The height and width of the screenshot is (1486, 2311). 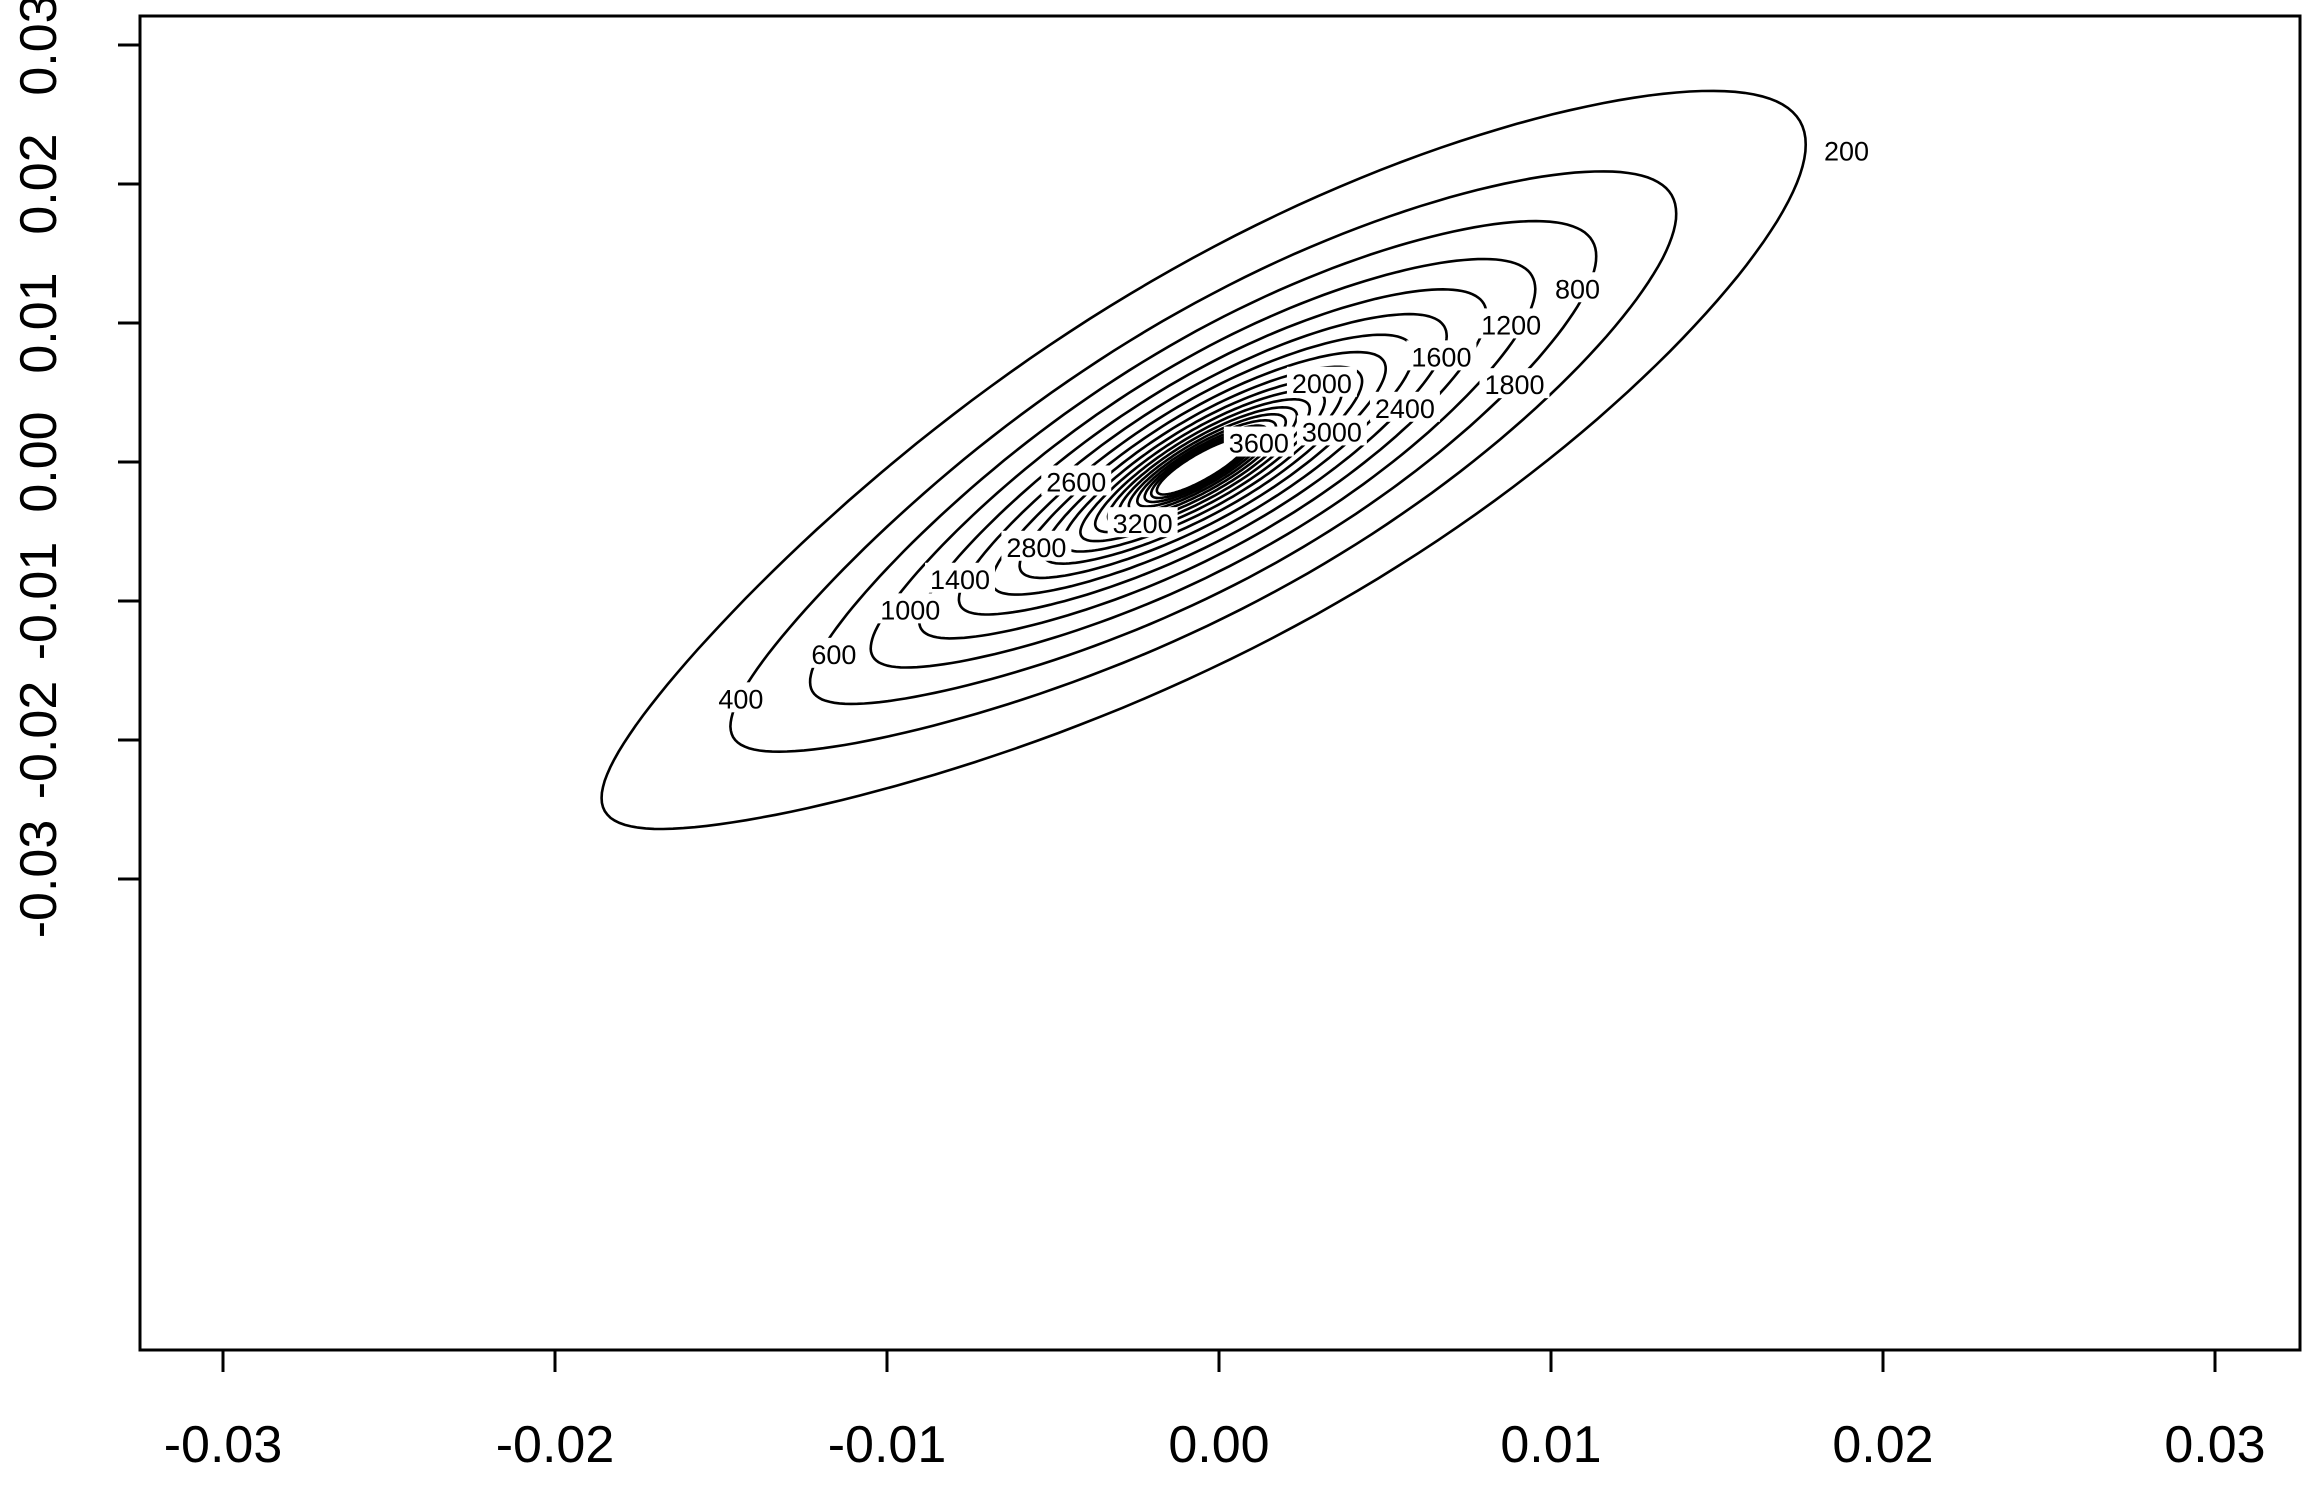 I want to click on x-tick-label: -0.02, so click(x=555, y=1445).